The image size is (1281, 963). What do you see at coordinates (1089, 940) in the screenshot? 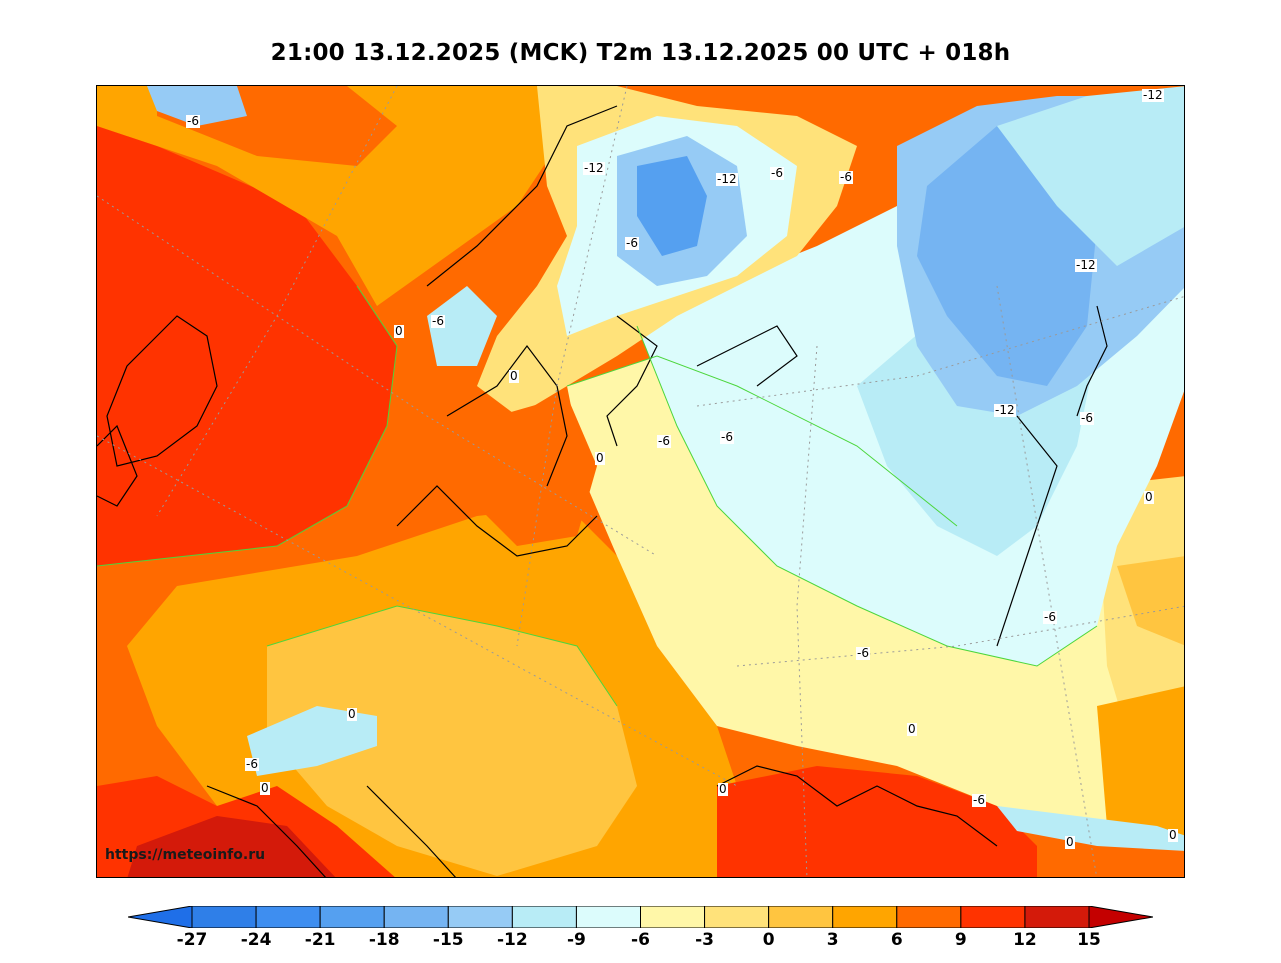
I see `colorbar-tick-label: 15` at bounding box center [1089, 940].